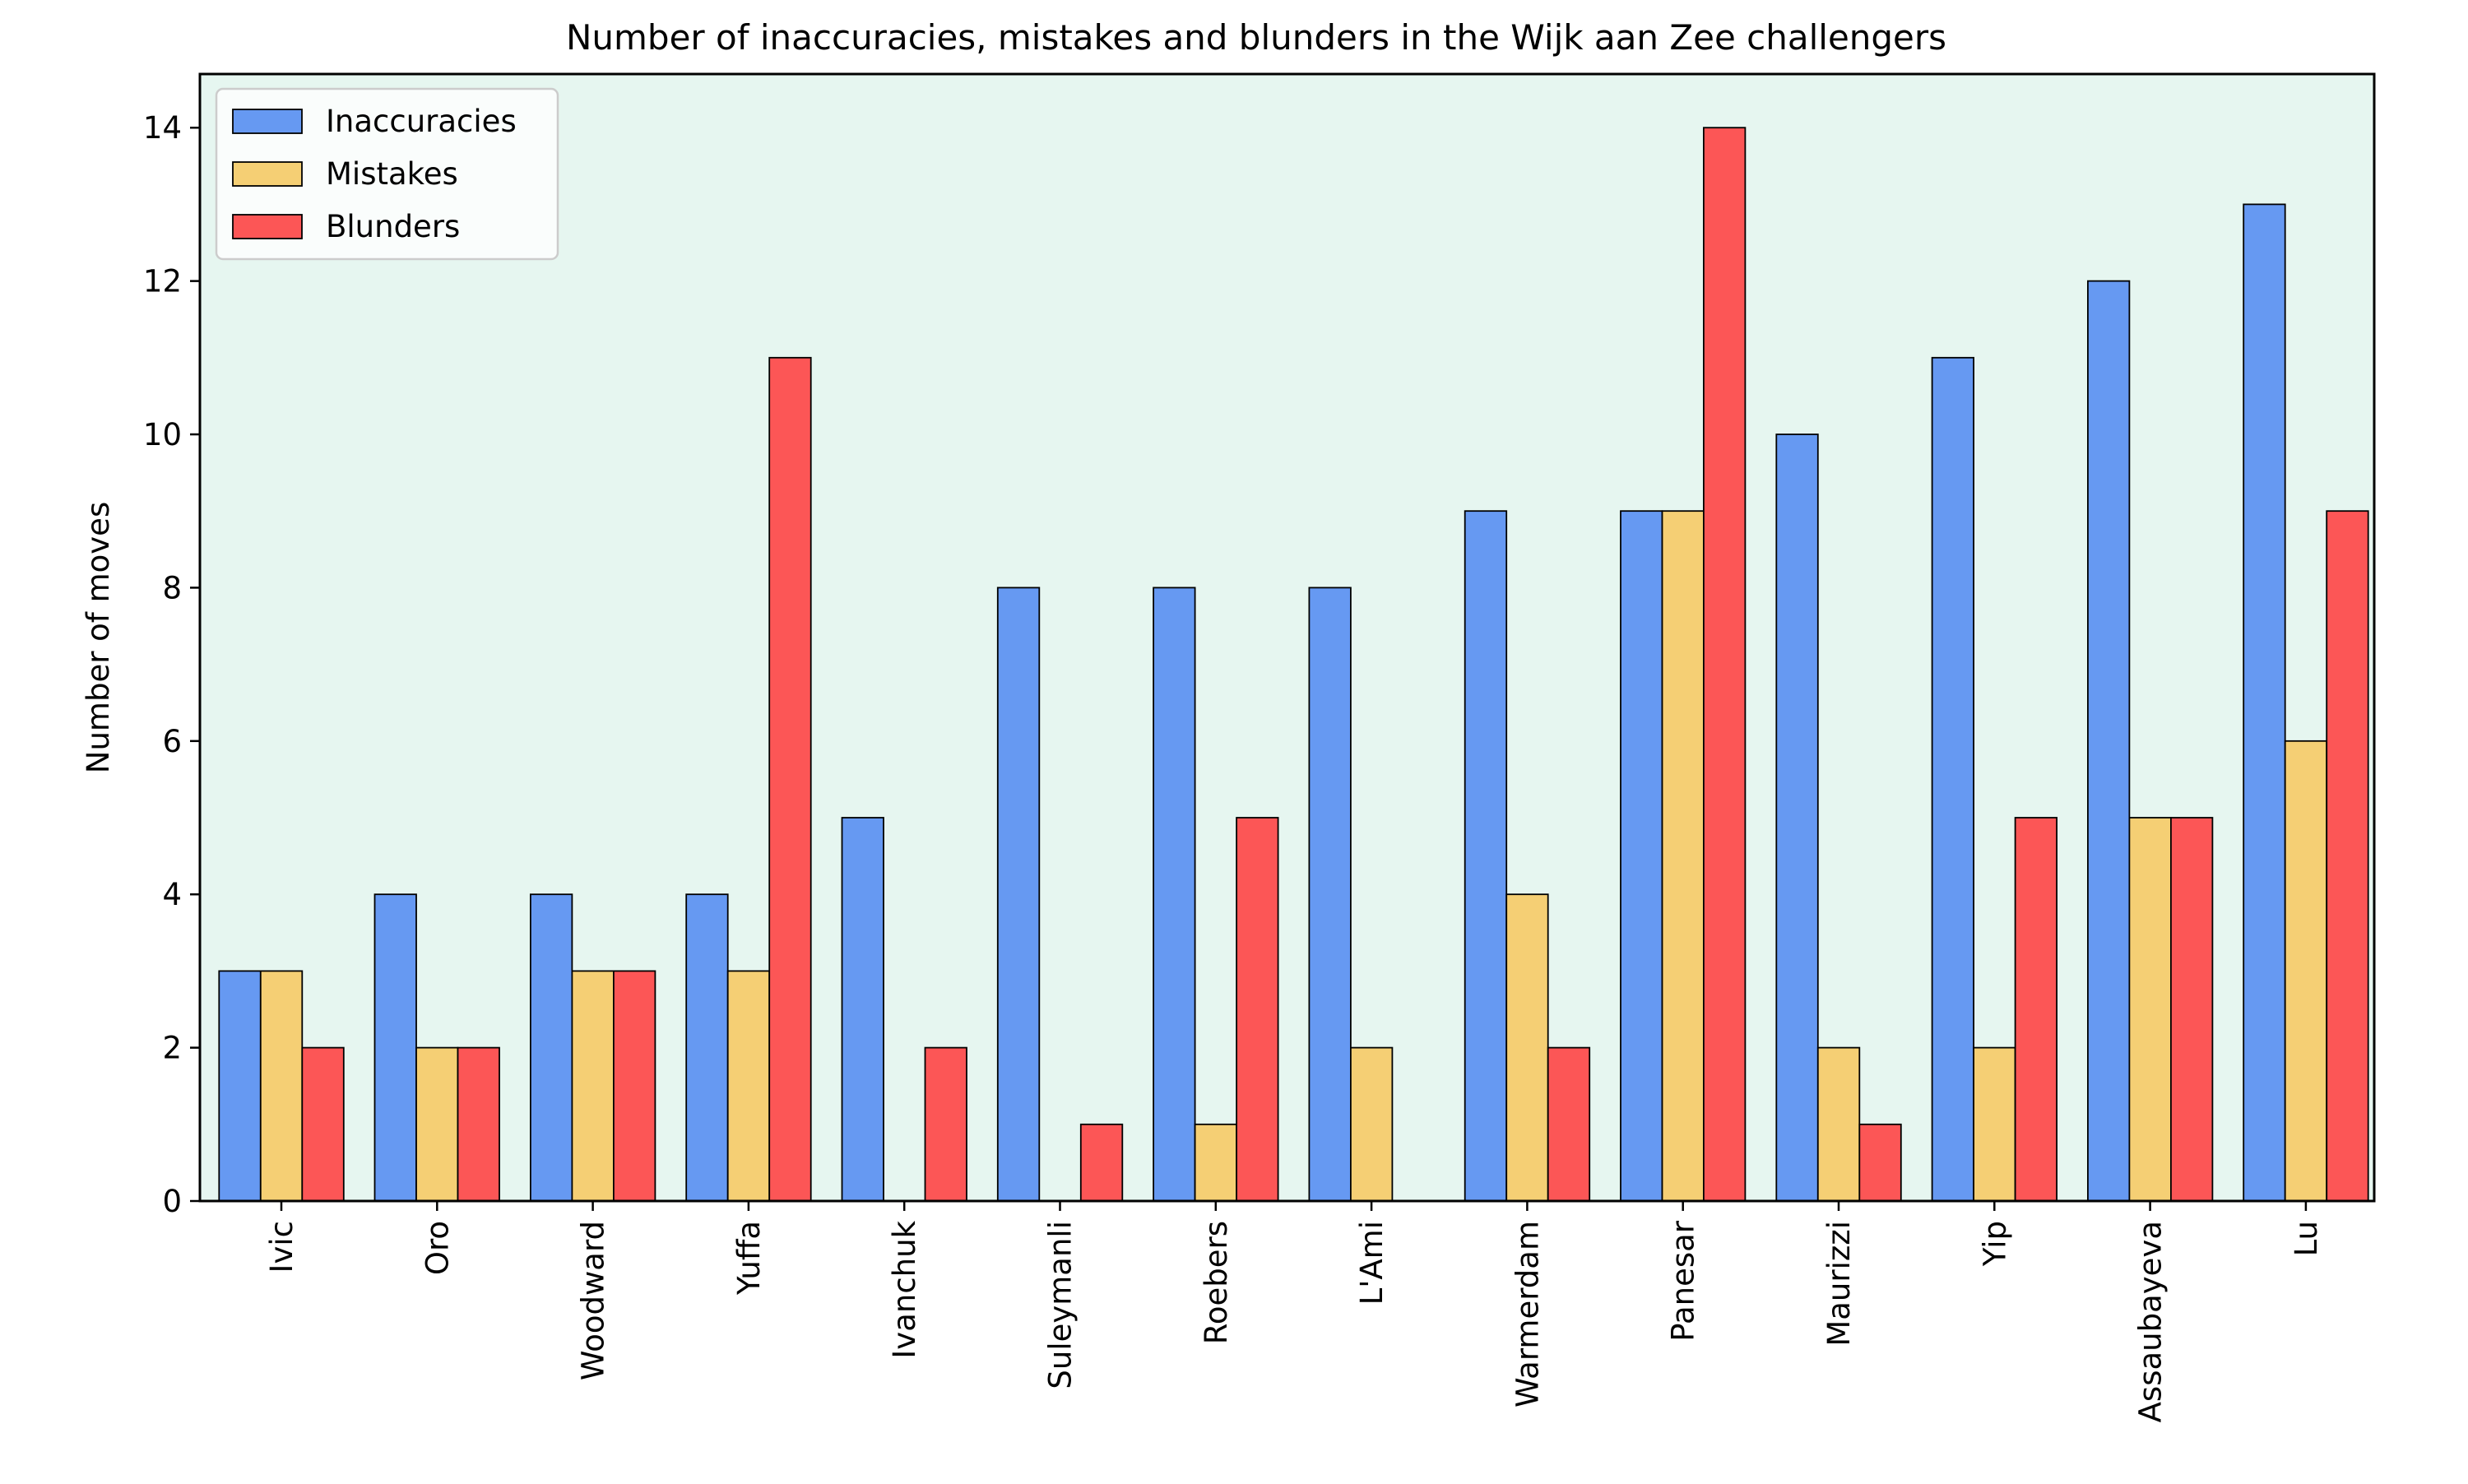 The height and width of the screenshot is (1484, 2468). Describe the element at coordinates (267, 121) in the screenshot. I see `legend-swatch-inaccuracies` at that location.